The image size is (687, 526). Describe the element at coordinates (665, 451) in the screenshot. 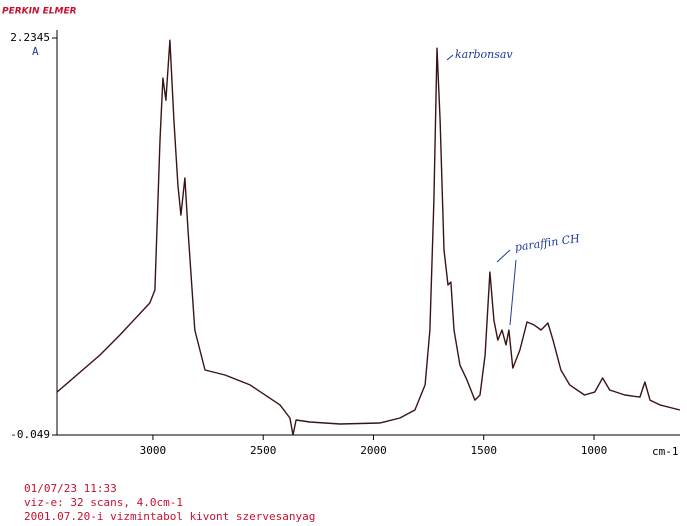

I see `x-axis-label: cm-1` at that location.